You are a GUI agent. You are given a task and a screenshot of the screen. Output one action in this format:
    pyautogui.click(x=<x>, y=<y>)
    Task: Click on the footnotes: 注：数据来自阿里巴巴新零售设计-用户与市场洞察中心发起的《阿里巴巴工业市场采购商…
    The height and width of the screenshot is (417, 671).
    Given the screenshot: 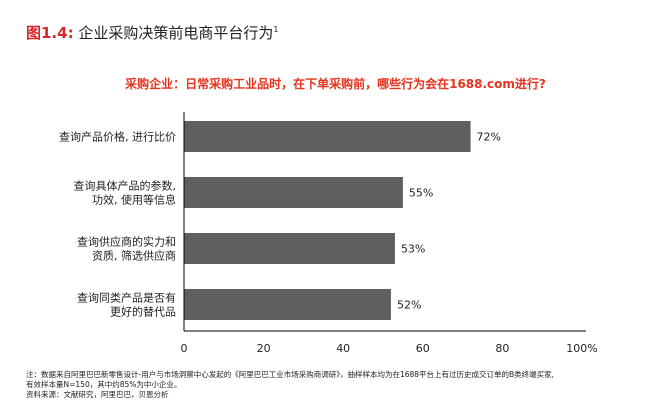 What is the action you would take?
    pyautogui.click(x=290, y=385)
    